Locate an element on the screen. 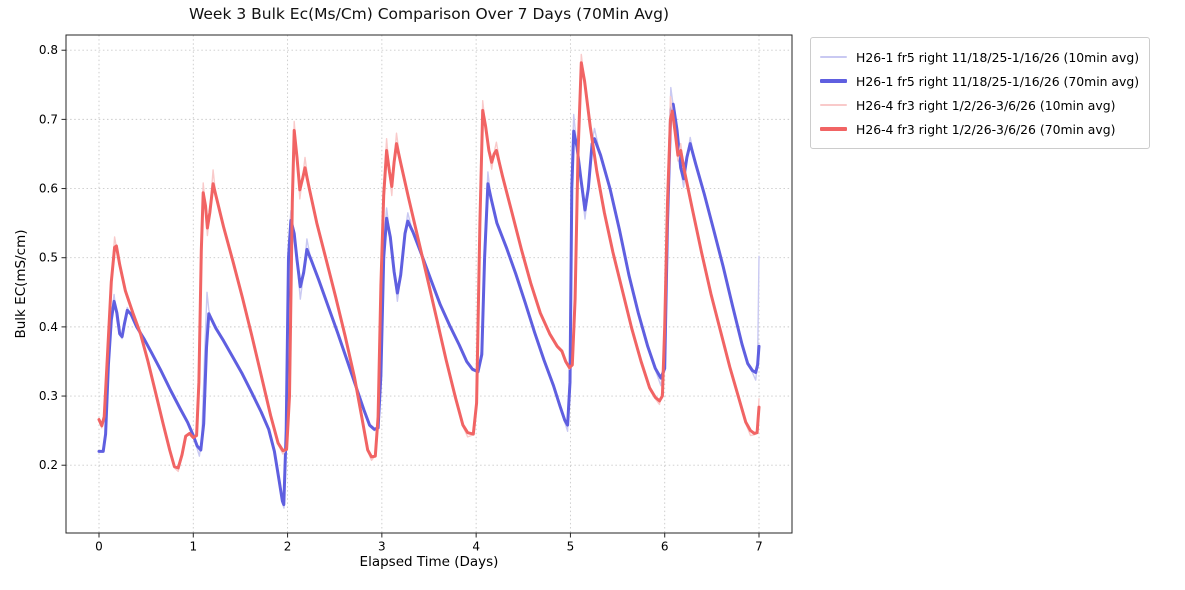 This screenshot has height=590, width=1185. y-tick-label: 0.2 is located at coordinates (48, 465).